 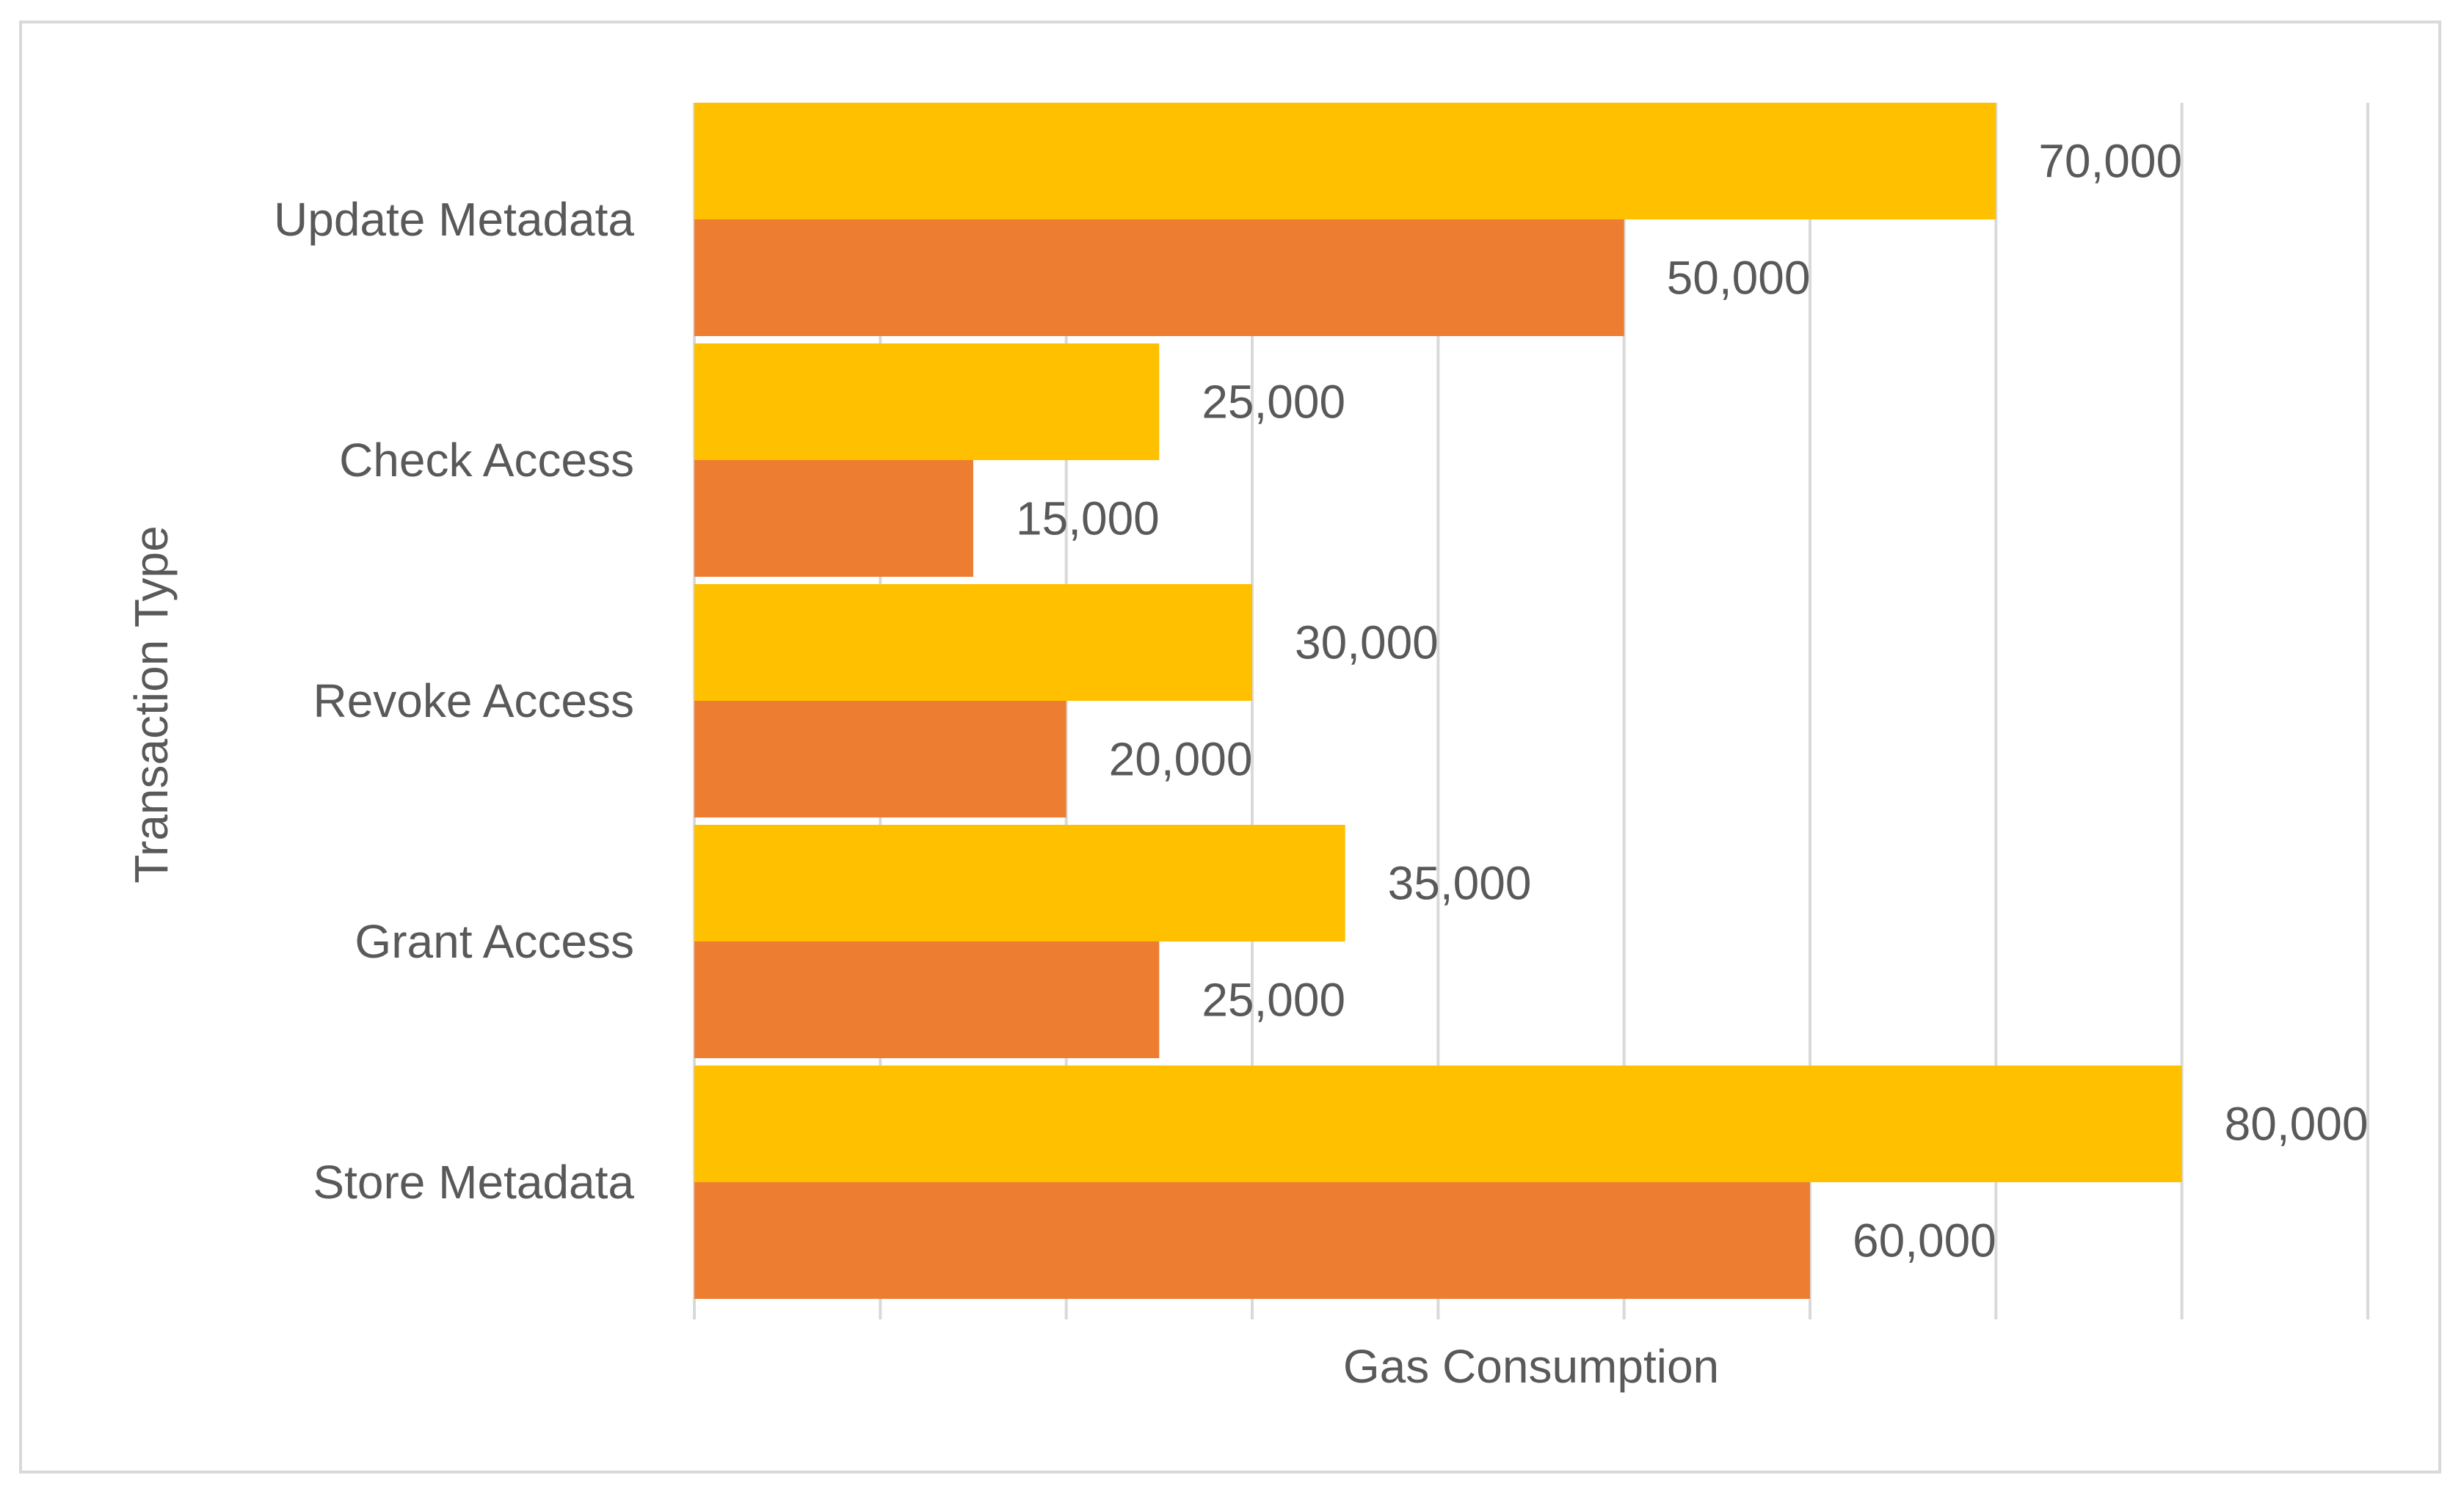 I want to click on category-label: Store Metadata, so click(x=473, y=1182).